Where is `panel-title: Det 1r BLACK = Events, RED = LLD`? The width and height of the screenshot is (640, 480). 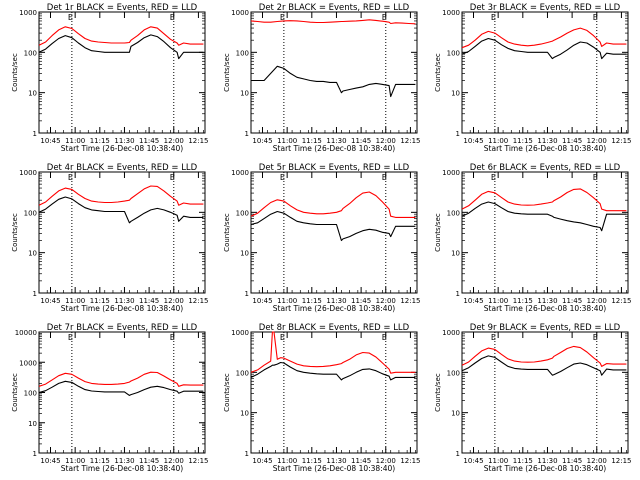
panel-title: Det 1r BLACK = Events, RED = LLD is located at coordinates (122, 8).